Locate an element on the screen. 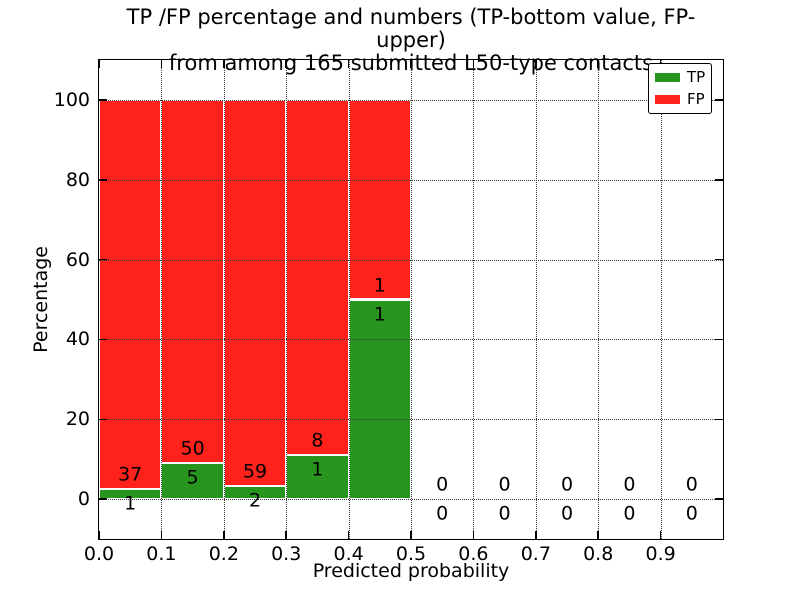 This screenshot has height=600, width=800. y-tick-label: 40 is located at coordinates (77, 339).